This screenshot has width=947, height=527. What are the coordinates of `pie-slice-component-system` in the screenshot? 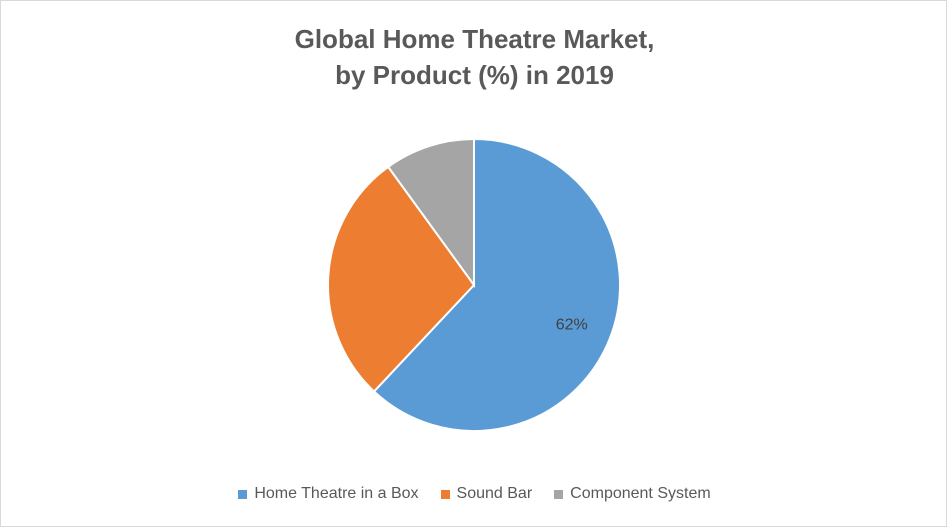 It's located at (430, 213).